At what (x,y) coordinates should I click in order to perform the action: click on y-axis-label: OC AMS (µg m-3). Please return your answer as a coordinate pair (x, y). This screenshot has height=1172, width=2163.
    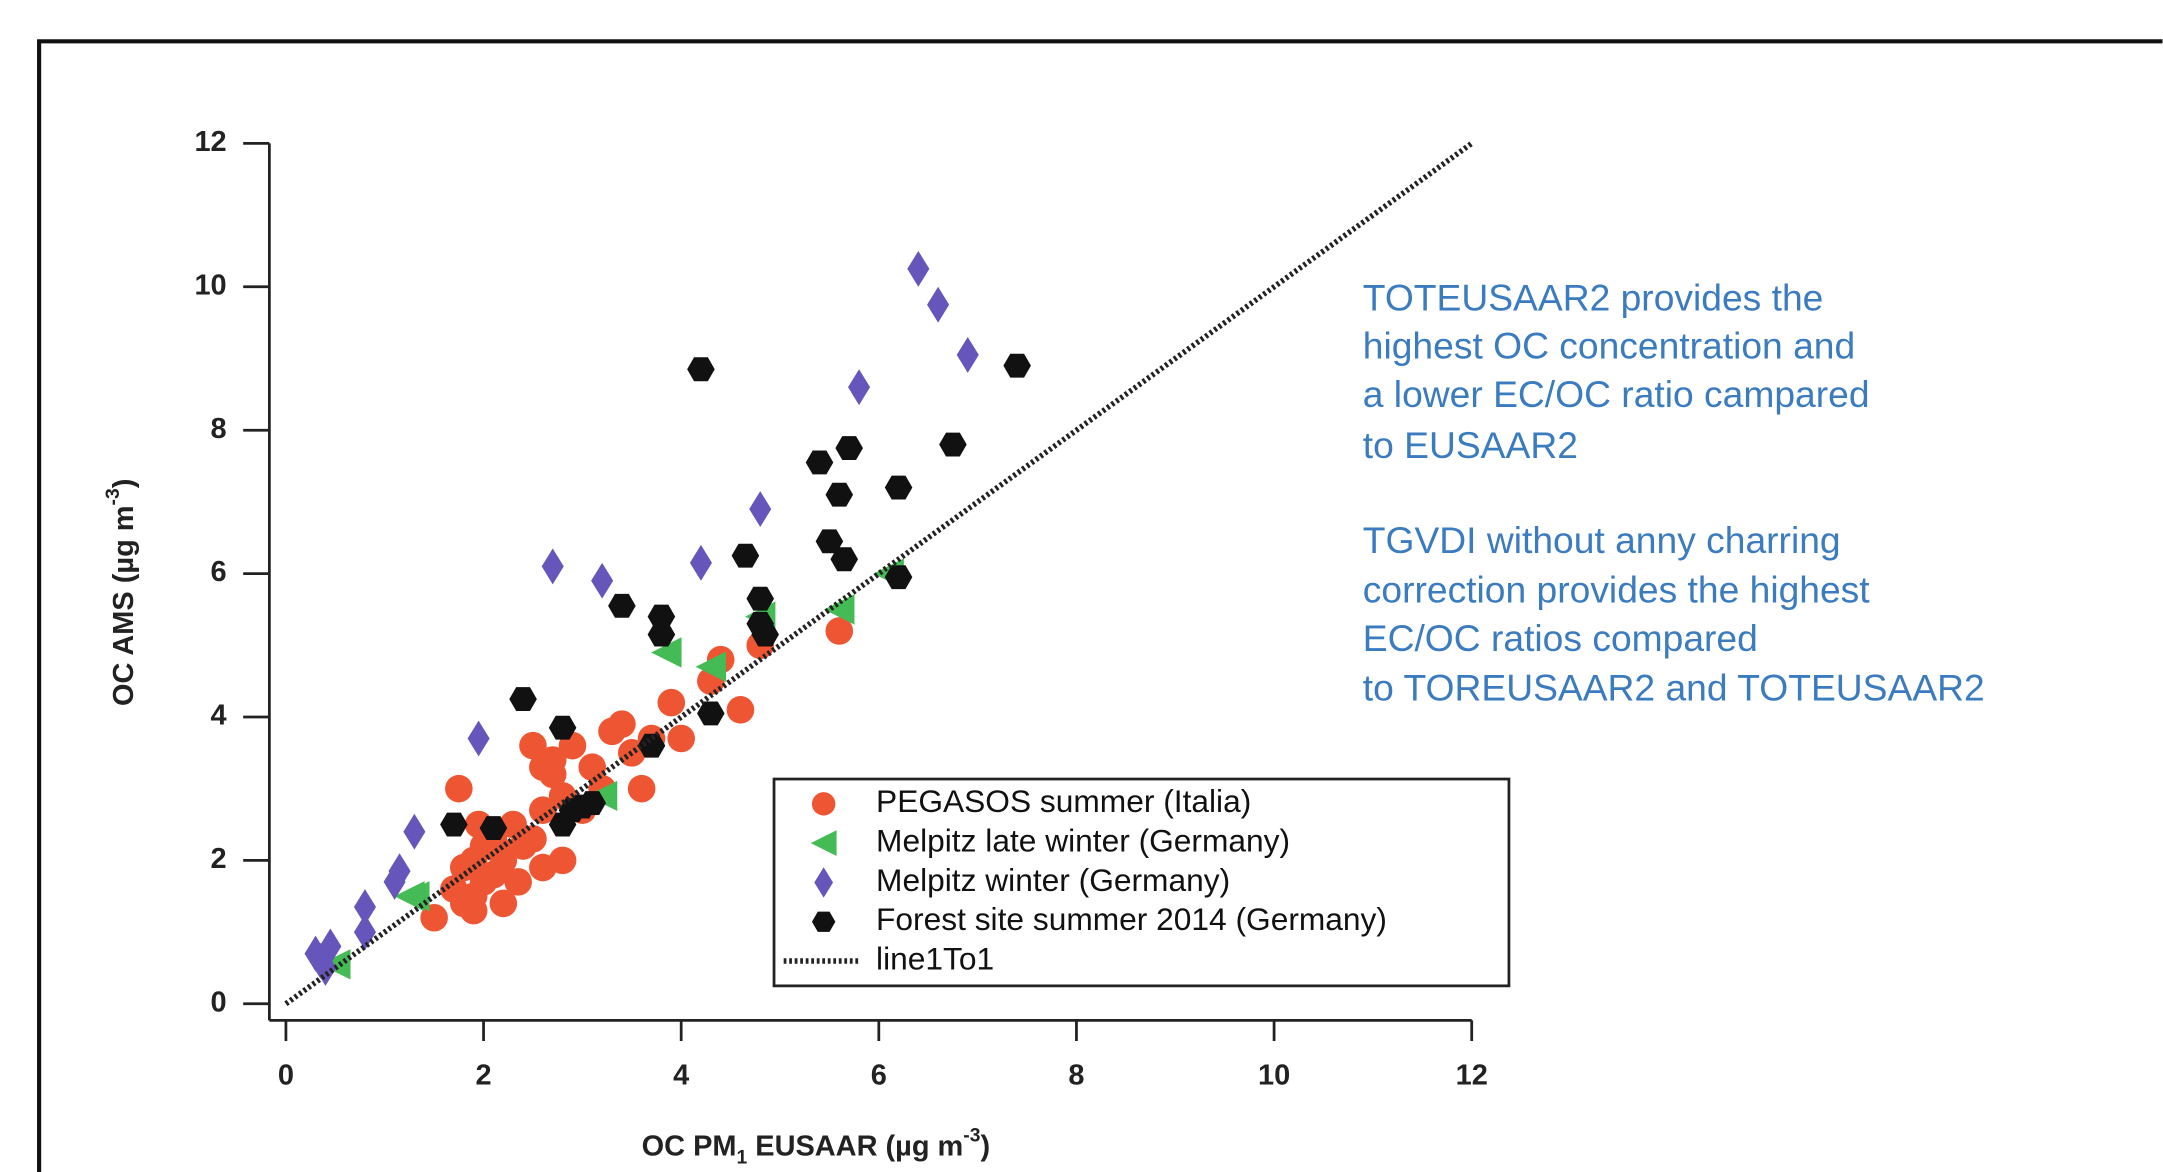
    Looking at the image, I should click on (121, 592).